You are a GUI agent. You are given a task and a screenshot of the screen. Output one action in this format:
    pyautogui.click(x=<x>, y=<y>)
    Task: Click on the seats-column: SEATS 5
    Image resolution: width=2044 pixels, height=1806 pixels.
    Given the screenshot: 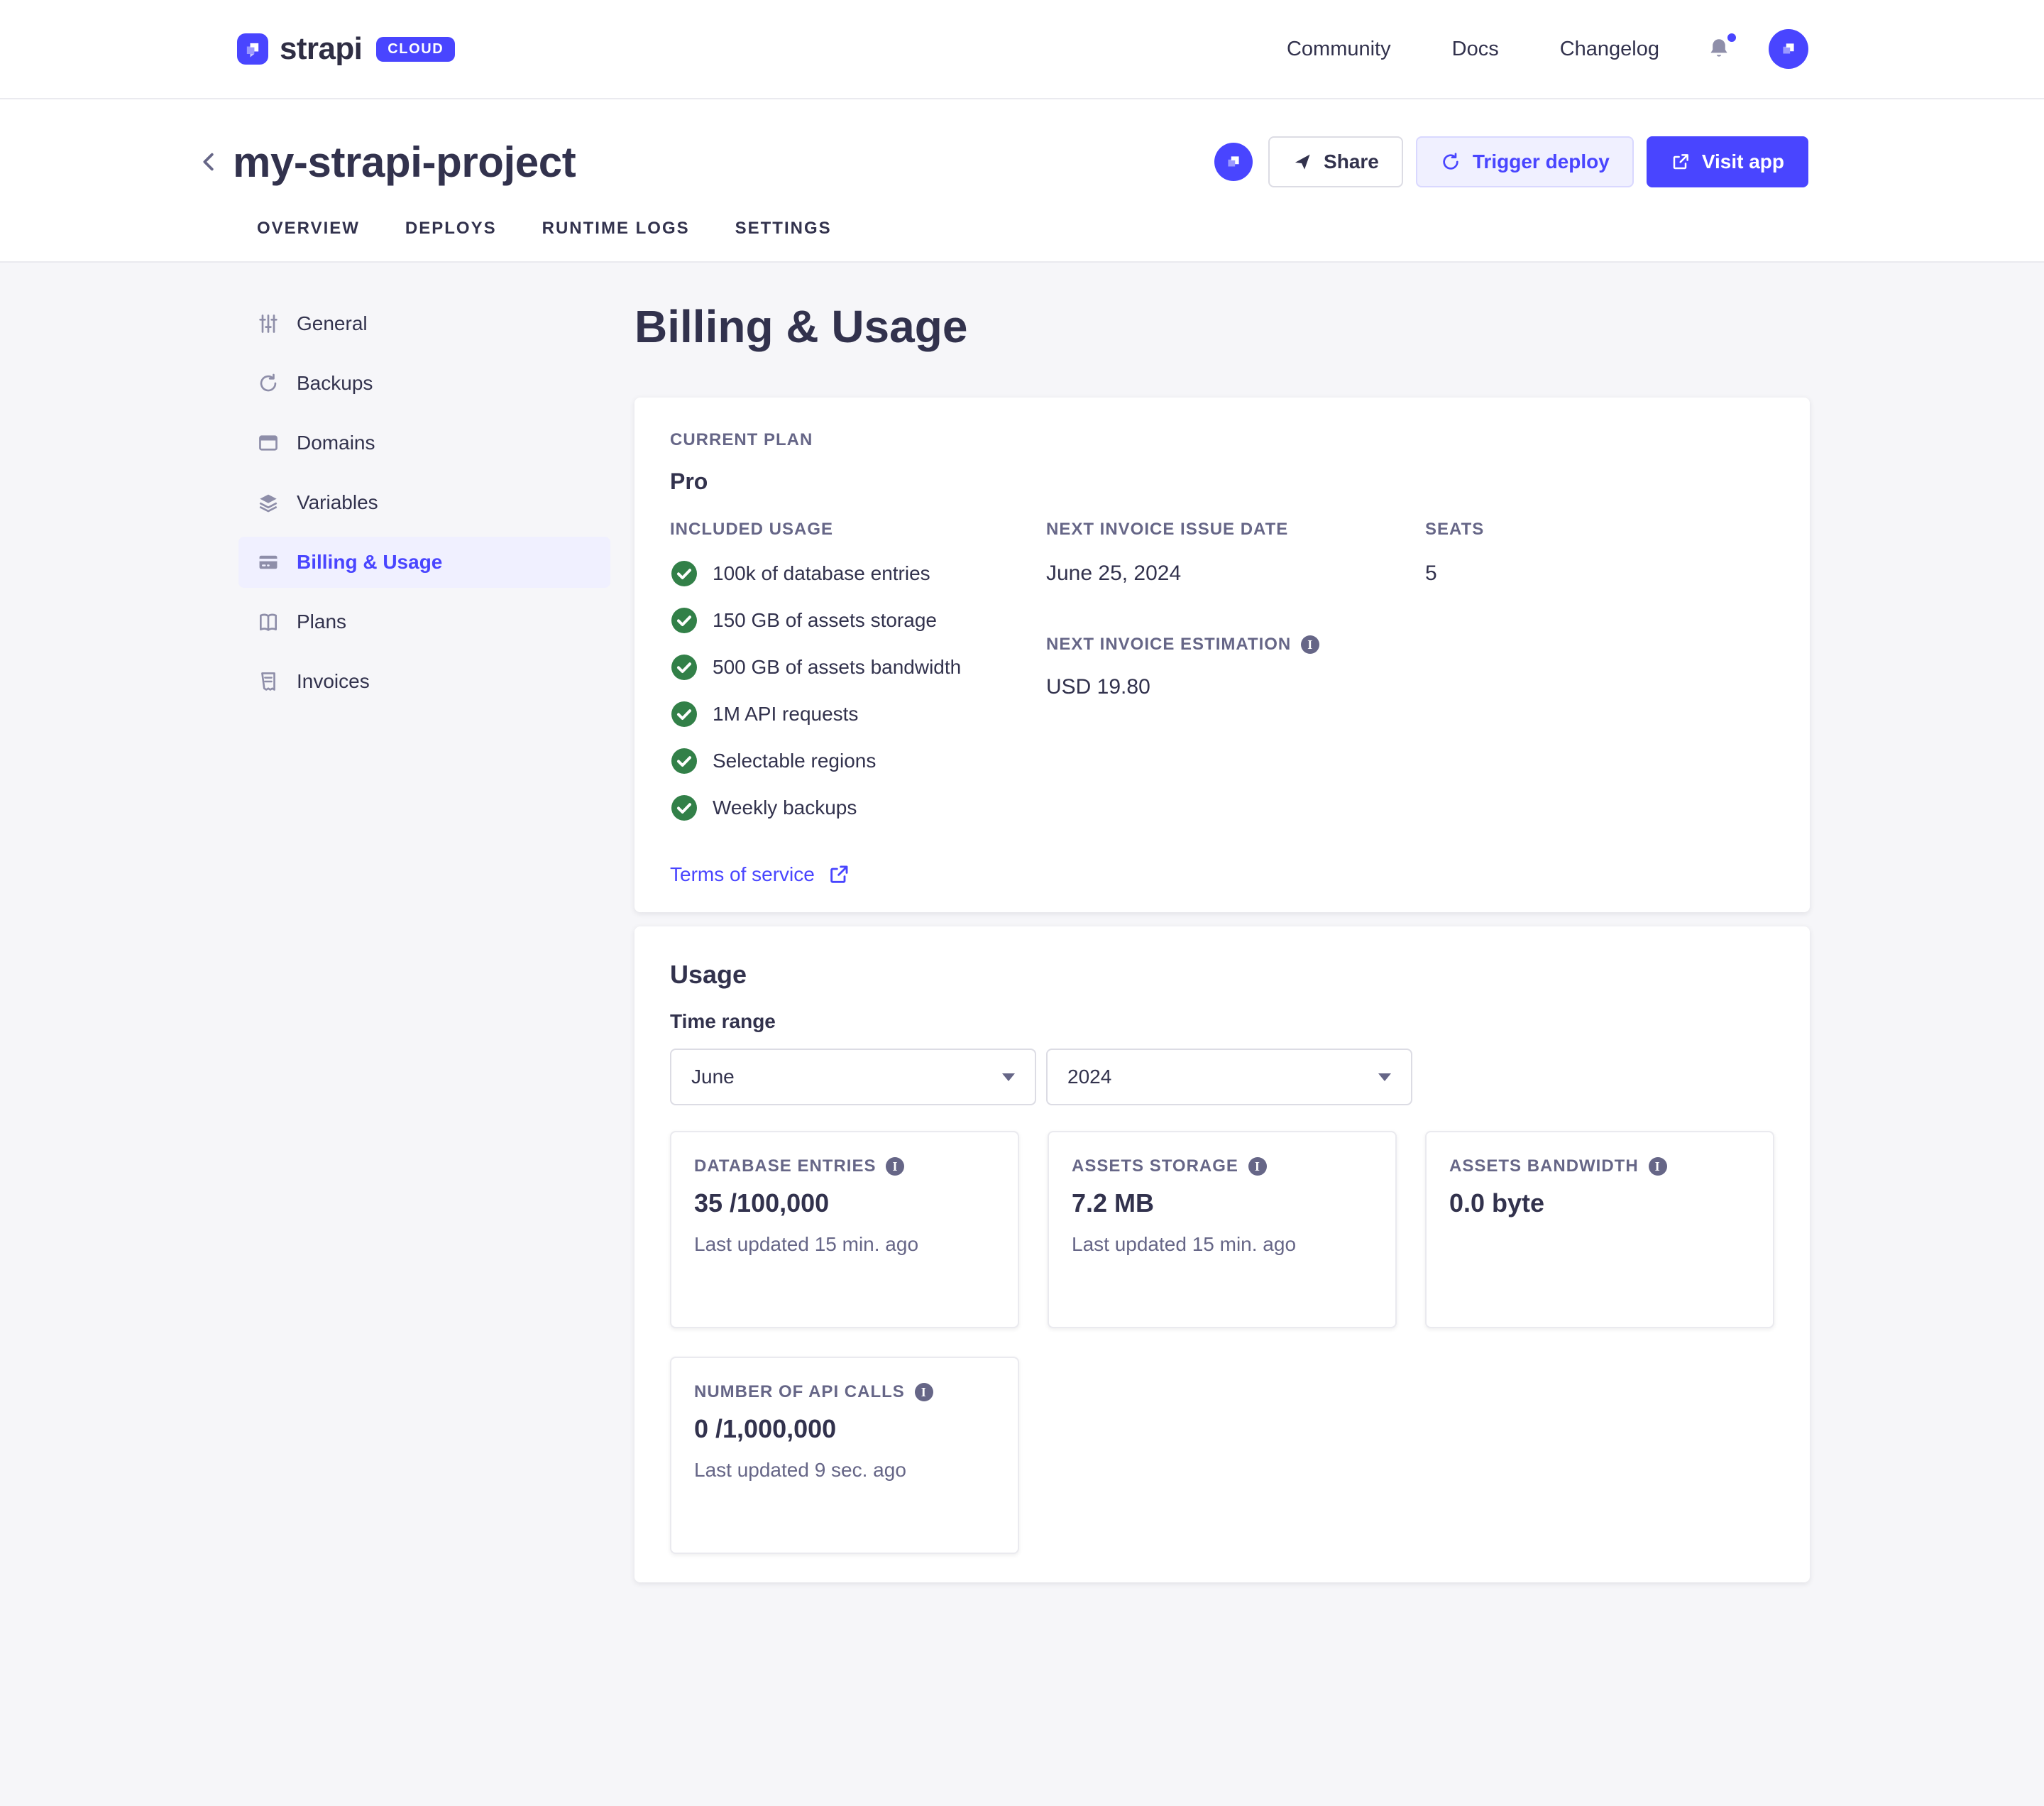 What is the action you would take?
    pyautogui.click(x=1599, y=702)
    